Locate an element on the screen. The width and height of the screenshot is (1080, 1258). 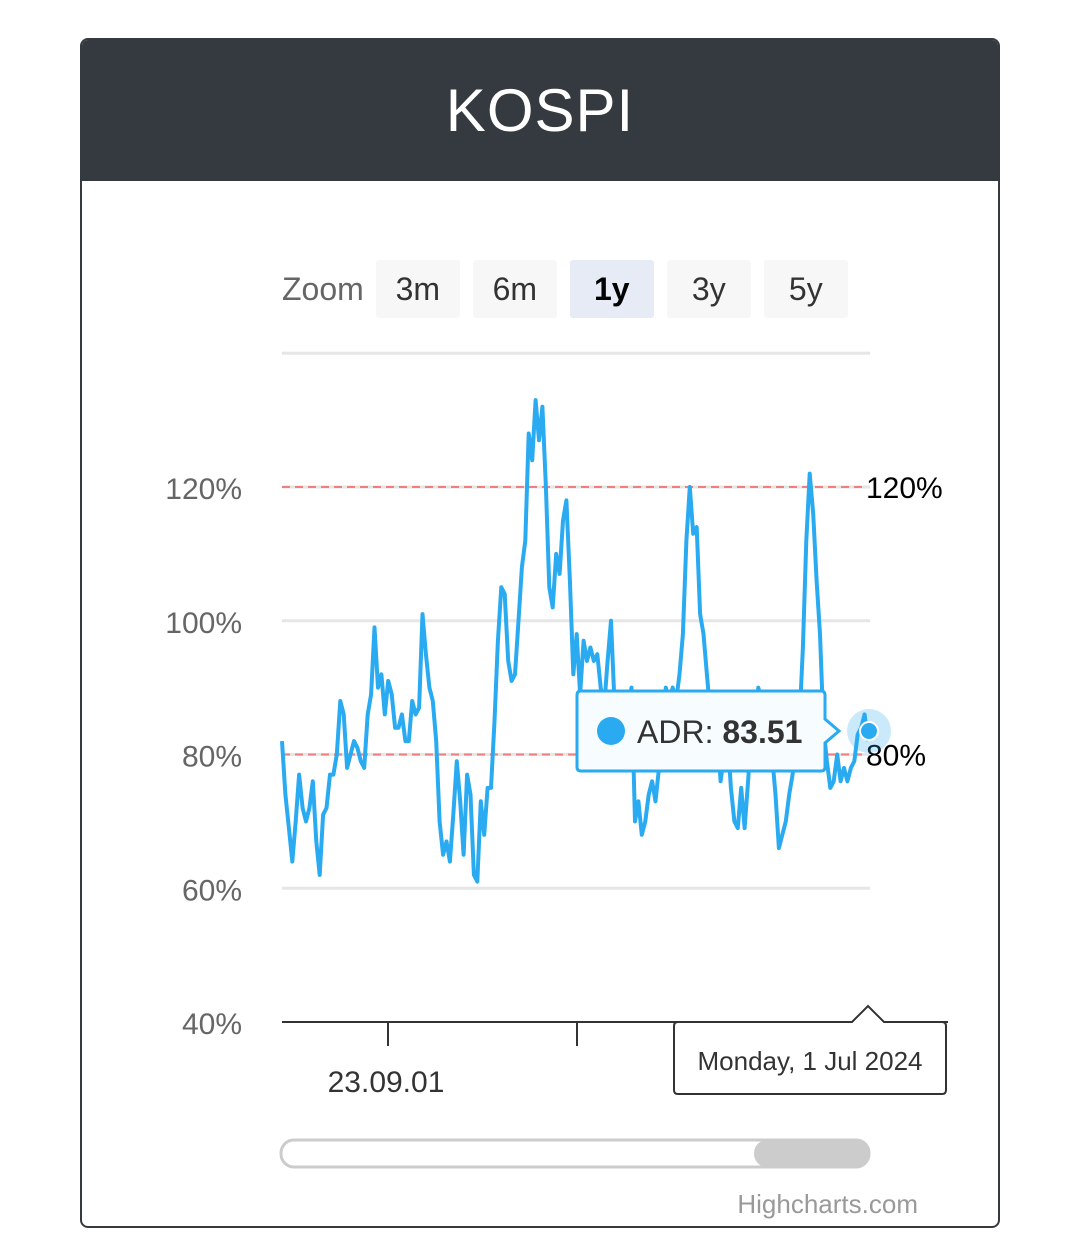
y-tick-label: 60% is located at coordinates (212, 890).